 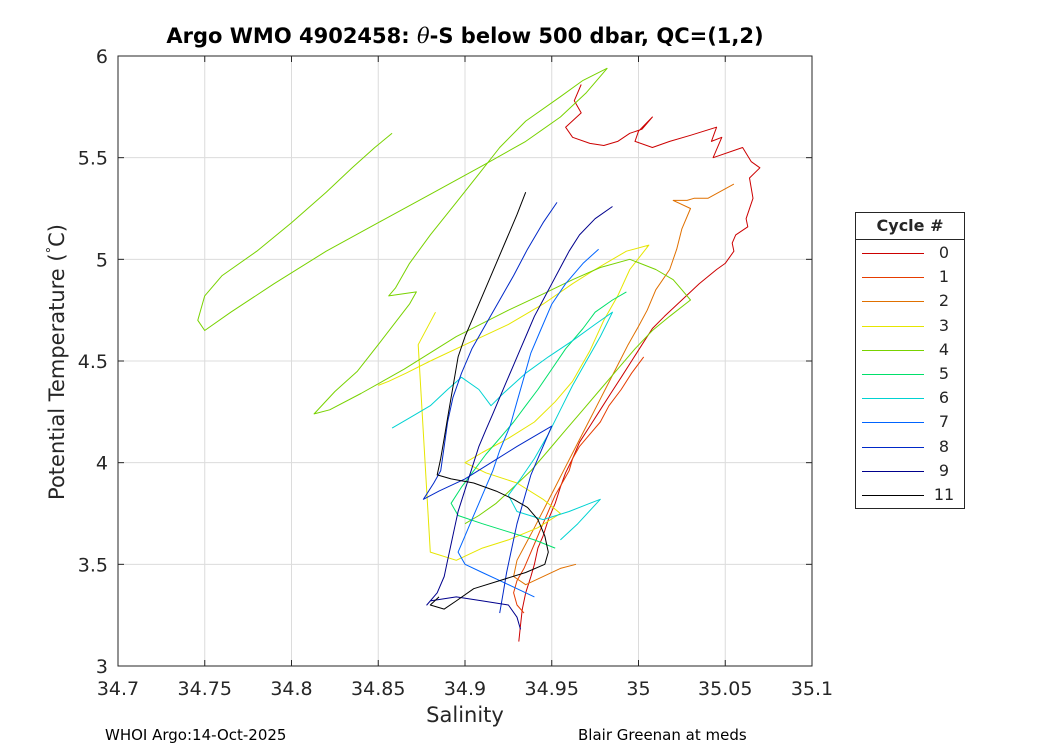 I want to click on x-tick-label: 34.95, so click(x=552, y=689).